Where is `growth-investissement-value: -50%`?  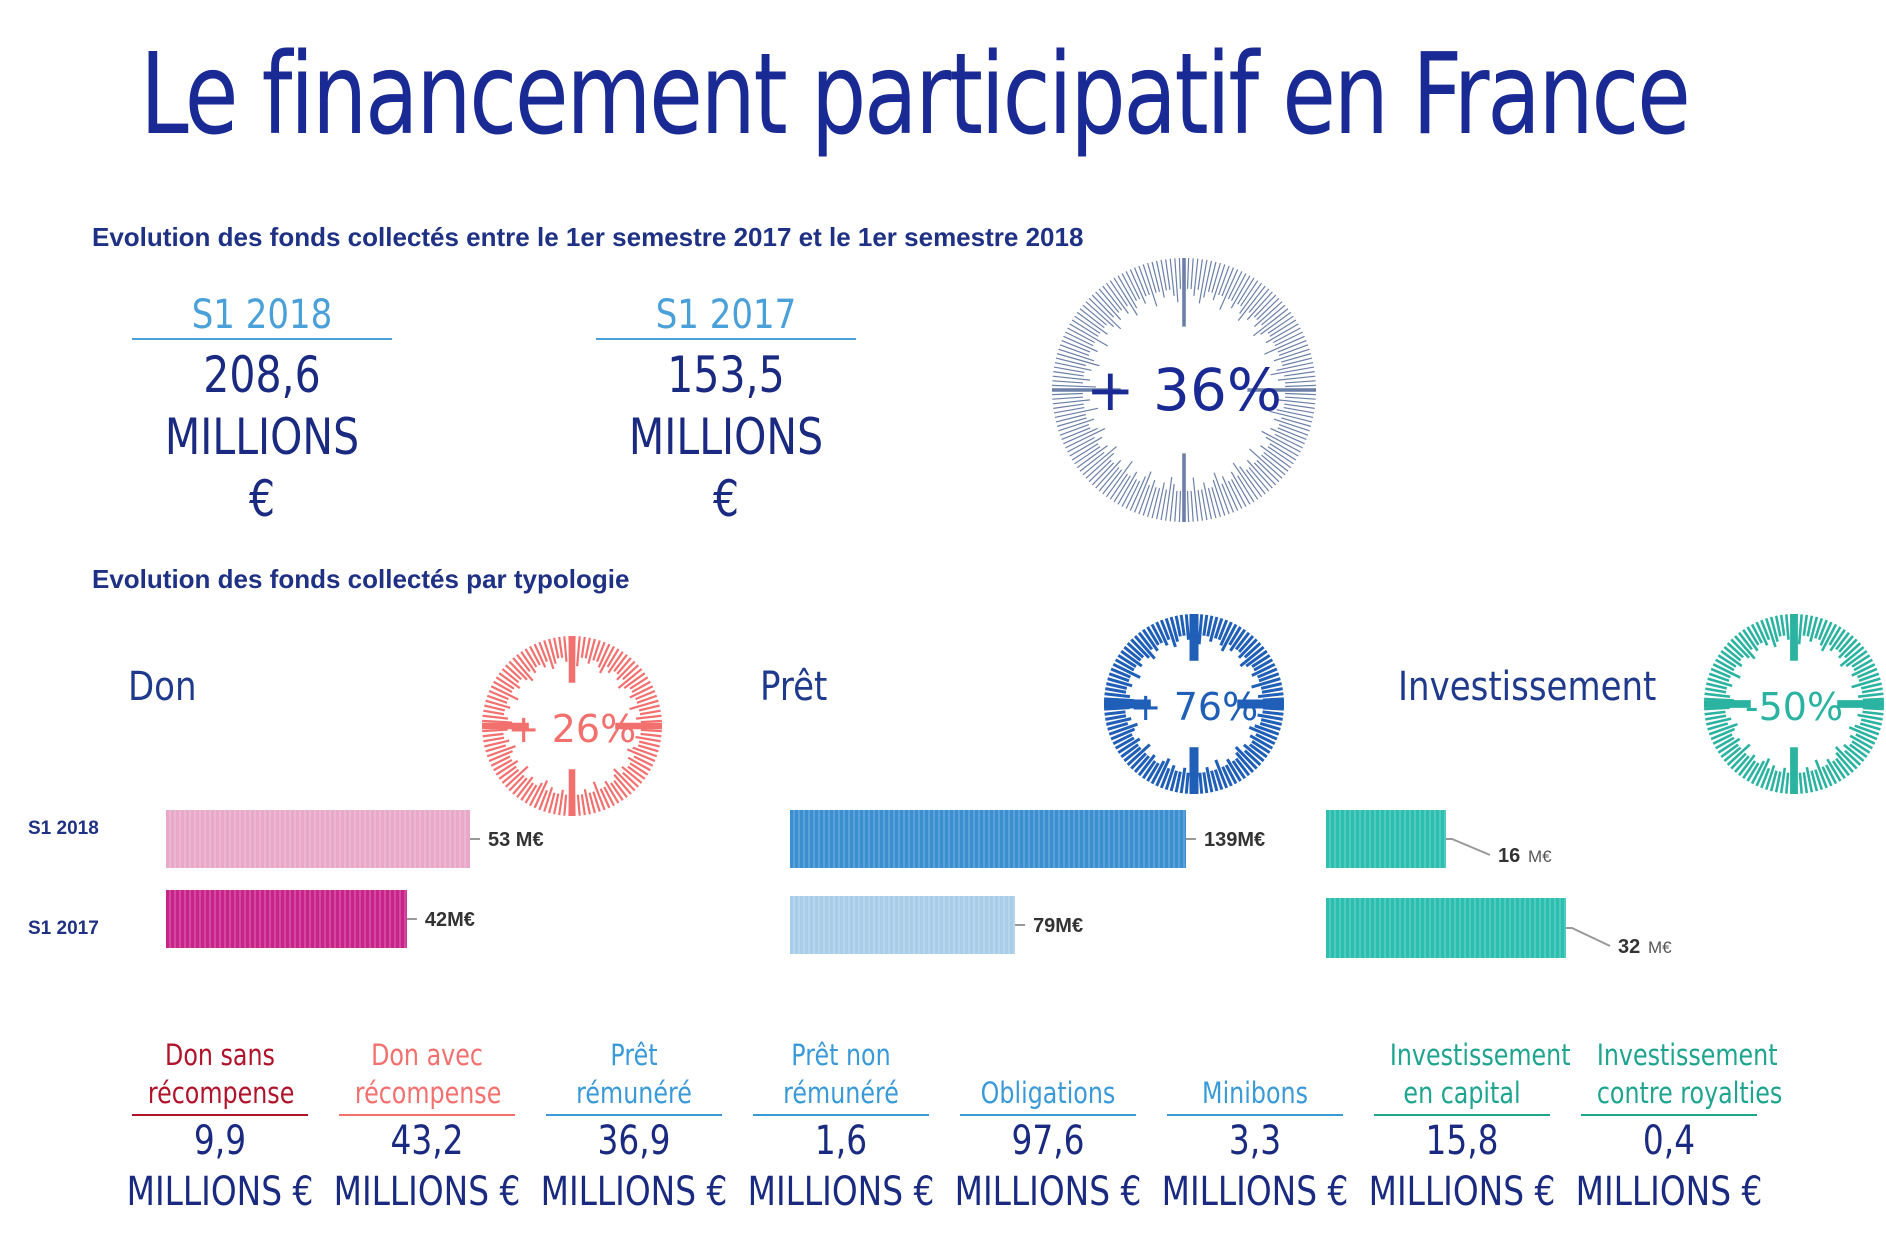 growth-investissement-value: -50% is located at coordinates (1794, 707).